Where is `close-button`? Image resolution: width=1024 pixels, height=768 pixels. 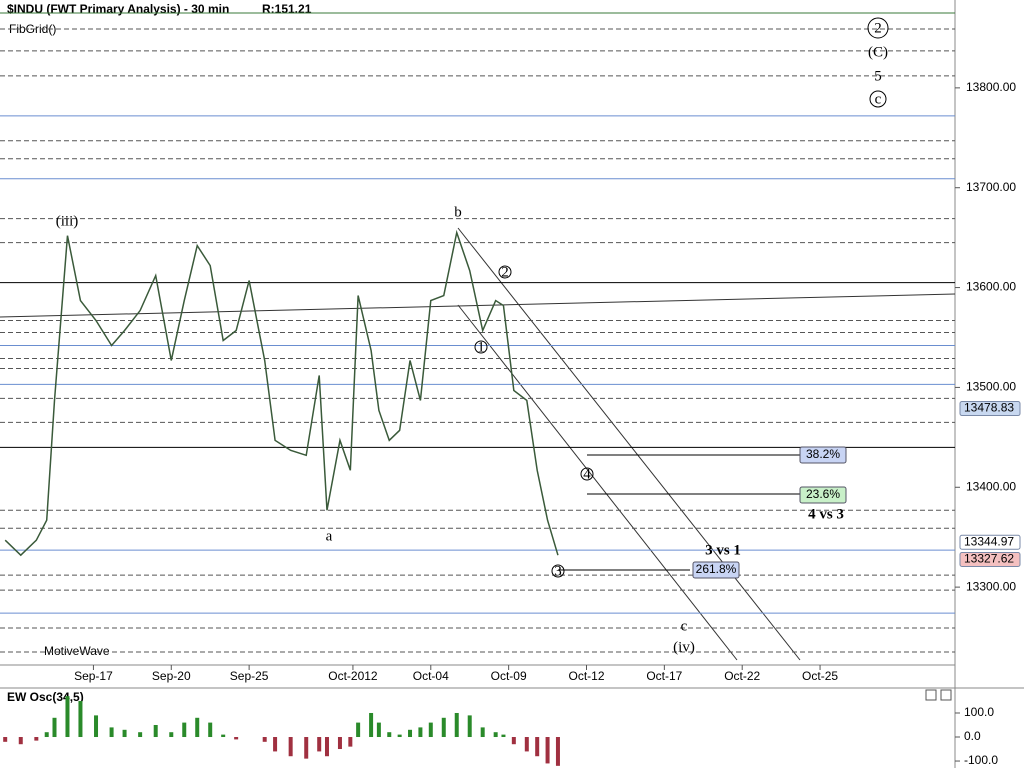
close-button is located at coordinates (946, 695).